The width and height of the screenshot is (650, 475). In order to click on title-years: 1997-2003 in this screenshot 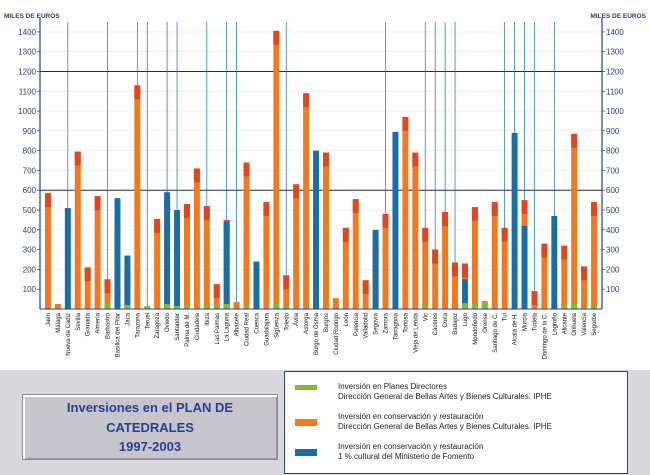, I will do `click(150, 446)`.